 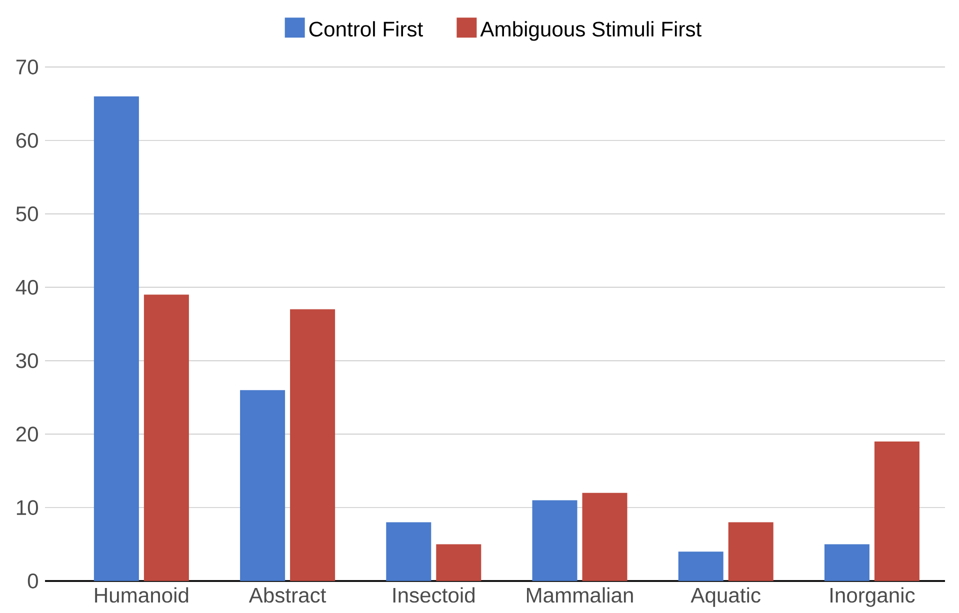 I want to click on x-tick-label: Aquatic, so click(x=725, y=597).